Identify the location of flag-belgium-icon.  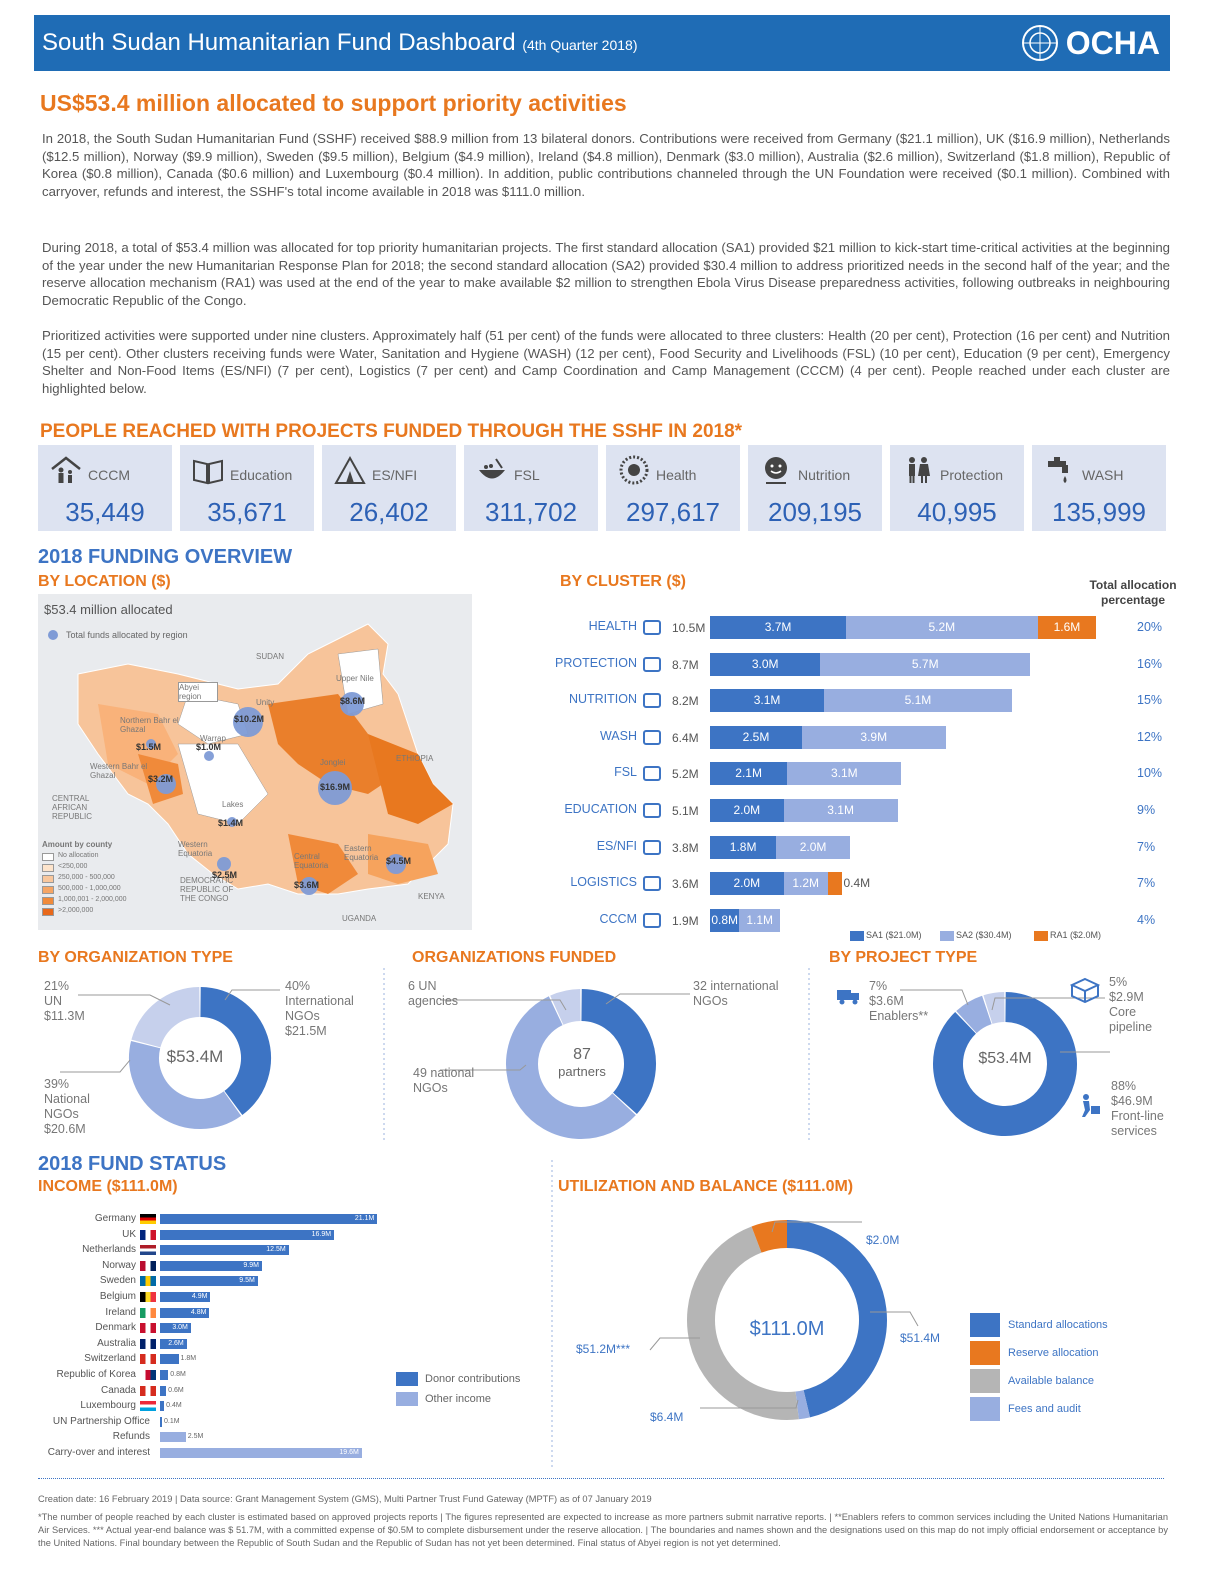
(148, 1297).